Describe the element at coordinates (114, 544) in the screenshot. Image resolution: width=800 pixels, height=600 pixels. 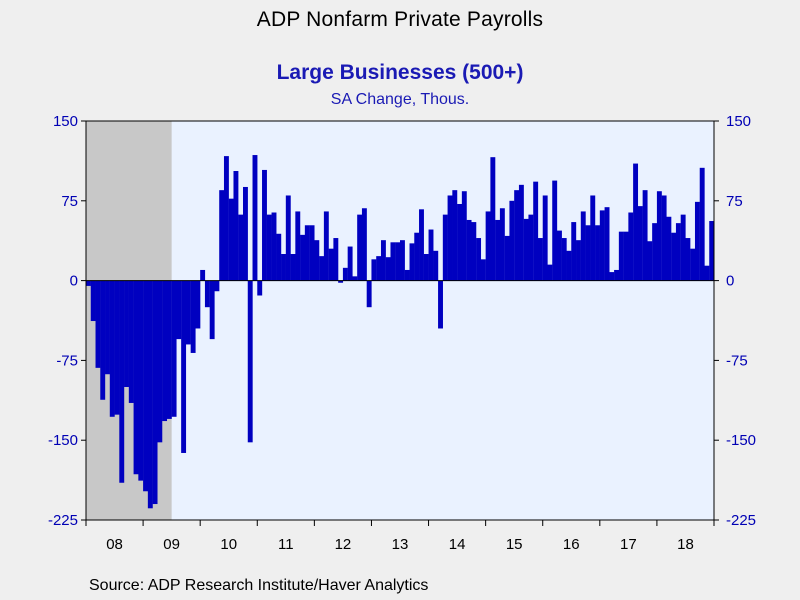
I see `x-tick-label: 08` at that location.